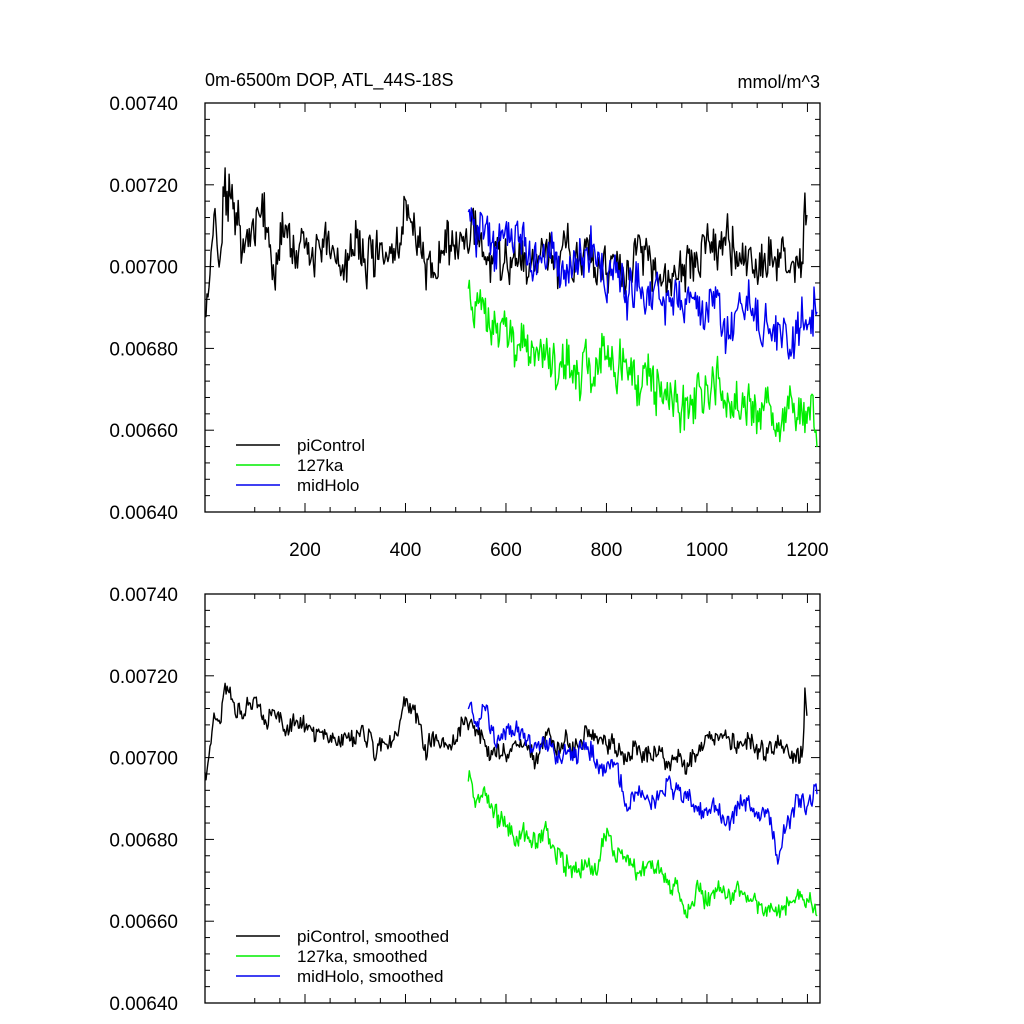 The width and height of the screenshot is (1024, 1024). Describe the element at coordinates (642, 283) in the screenshot. I see `series-line-midholo` at that location.